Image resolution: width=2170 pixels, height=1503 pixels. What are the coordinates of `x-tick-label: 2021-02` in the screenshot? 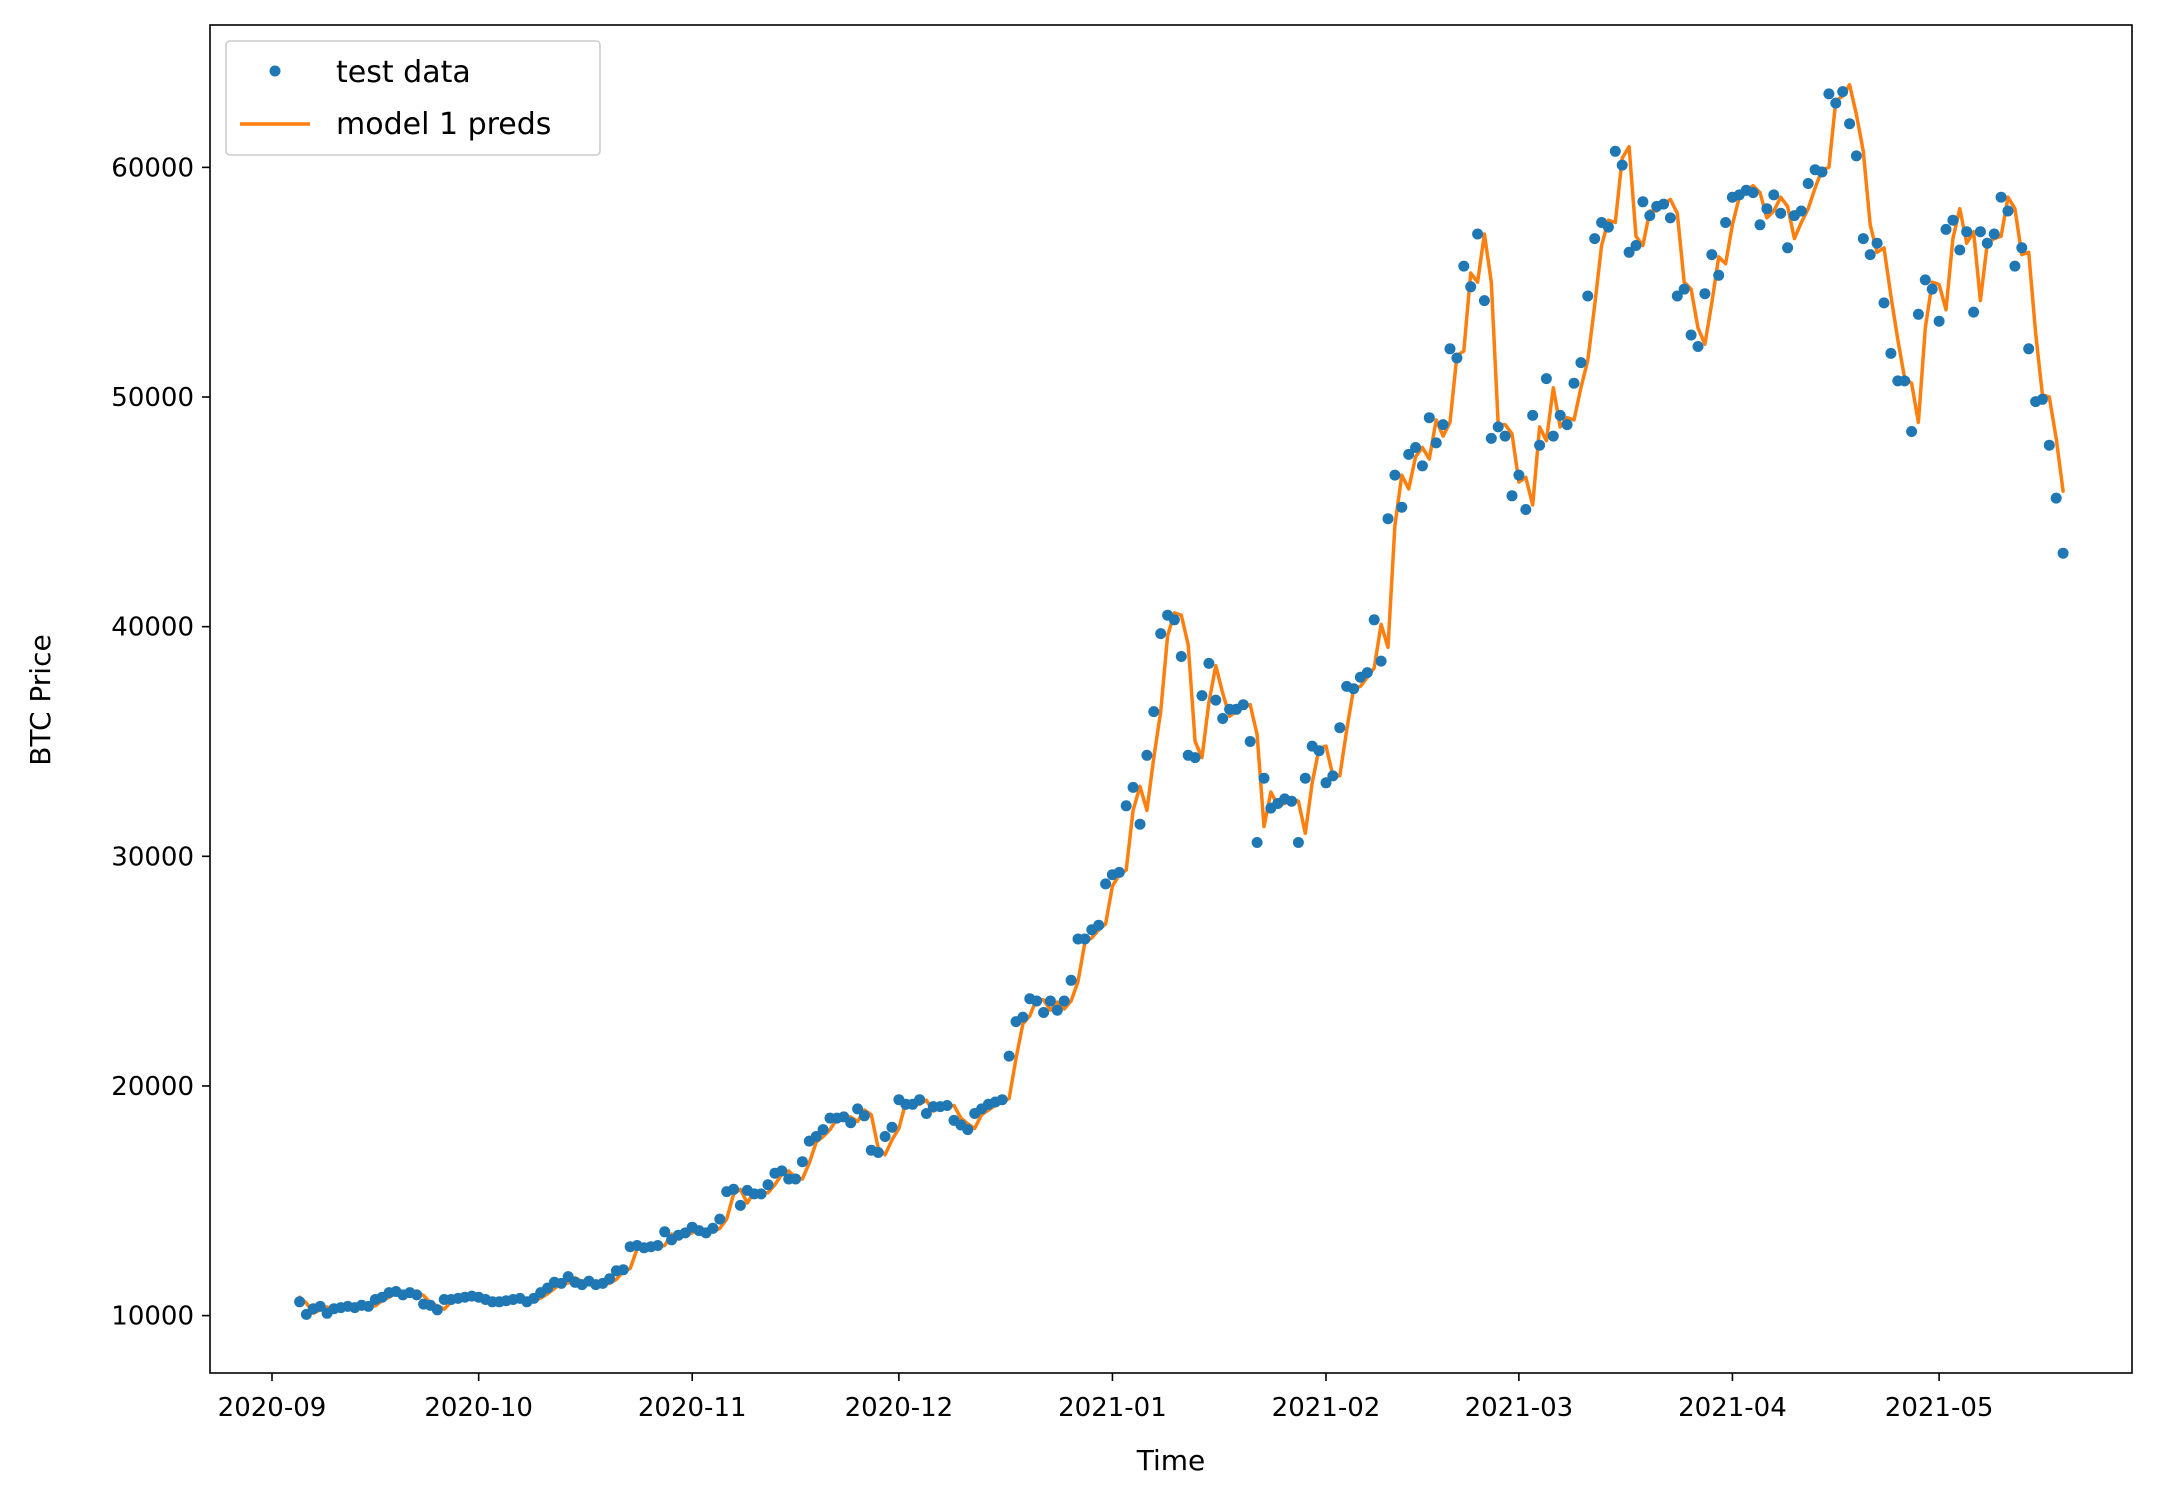 It's located at (1326, 1408).